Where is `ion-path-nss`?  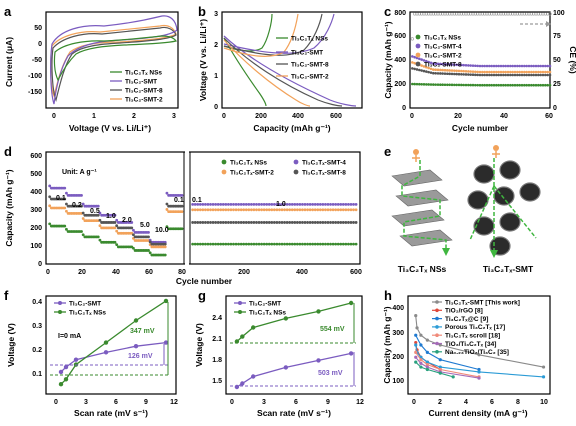 ion-path-nss is located at coordinates (424, 205).